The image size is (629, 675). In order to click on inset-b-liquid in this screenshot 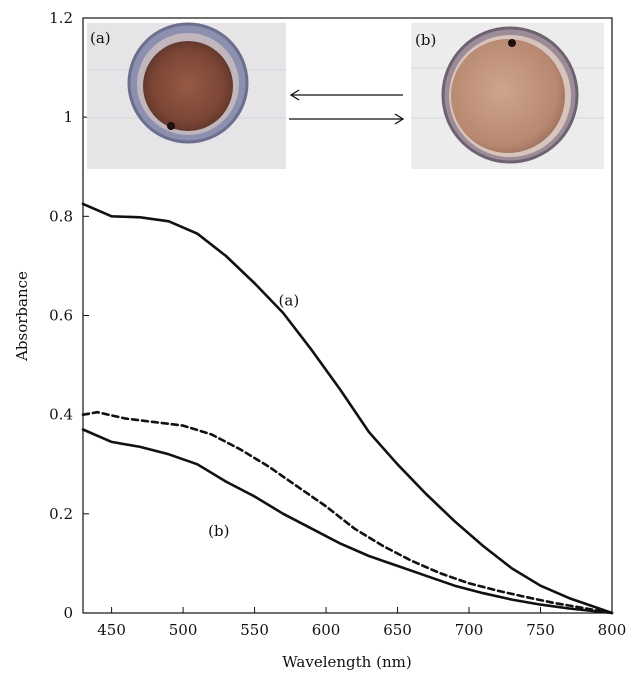, I will do `click(508, 96)`.